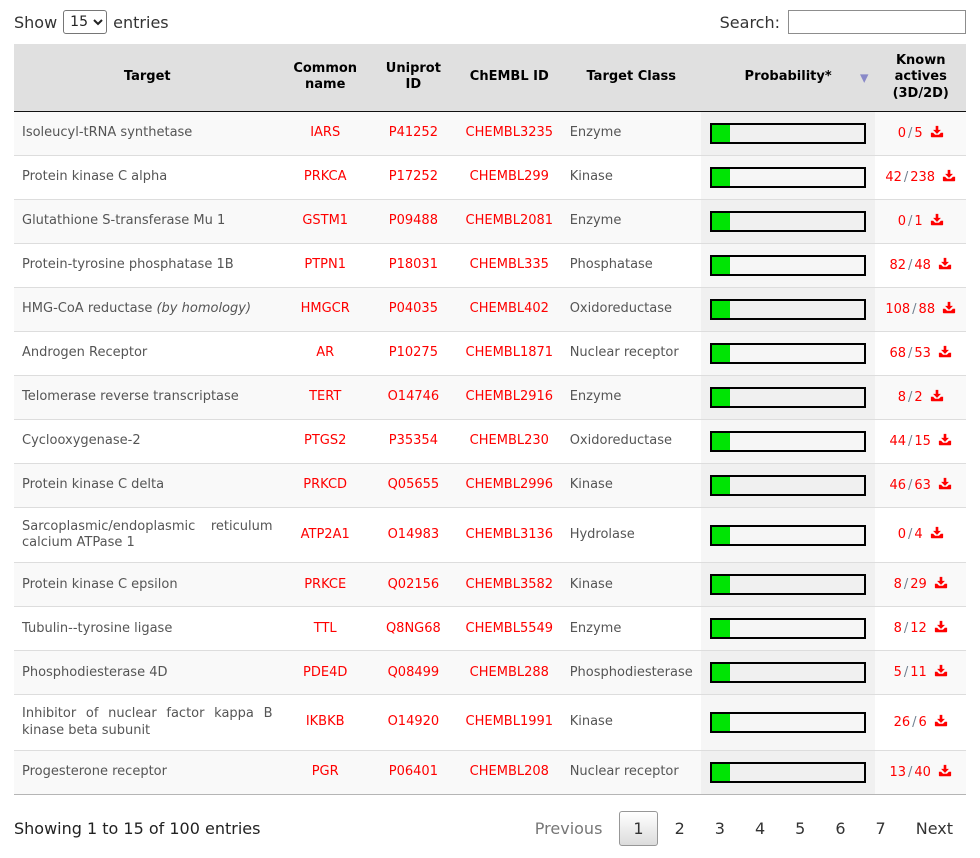 The image size is (980, 858). I want to click on page-length-select: 15, so click(85, 22).